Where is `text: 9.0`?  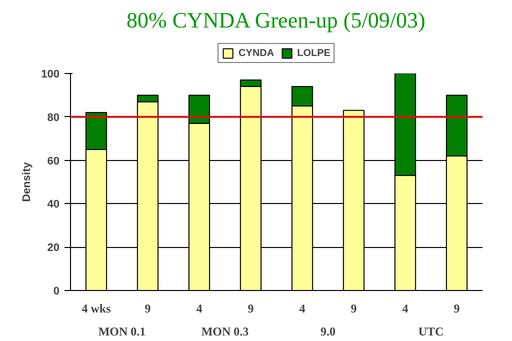 text: 9.0 is located at coordinates (328, 331).